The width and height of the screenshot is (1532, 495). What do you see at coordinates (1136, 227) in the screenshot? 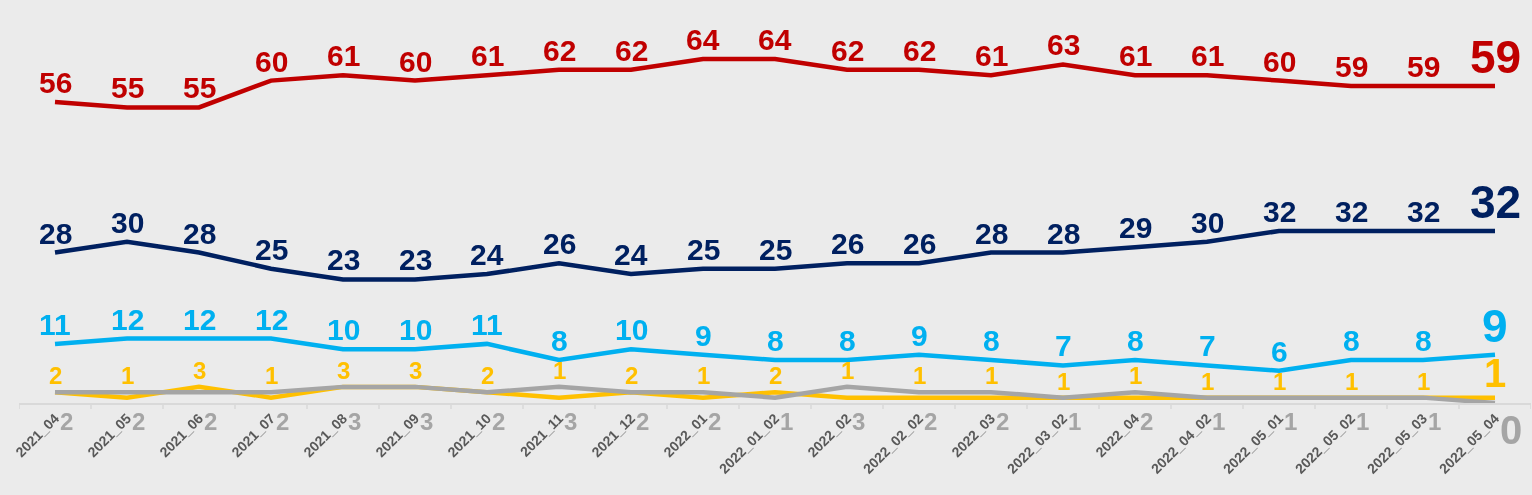
I see `data-label: 29` at bounding box center [1136, 227].